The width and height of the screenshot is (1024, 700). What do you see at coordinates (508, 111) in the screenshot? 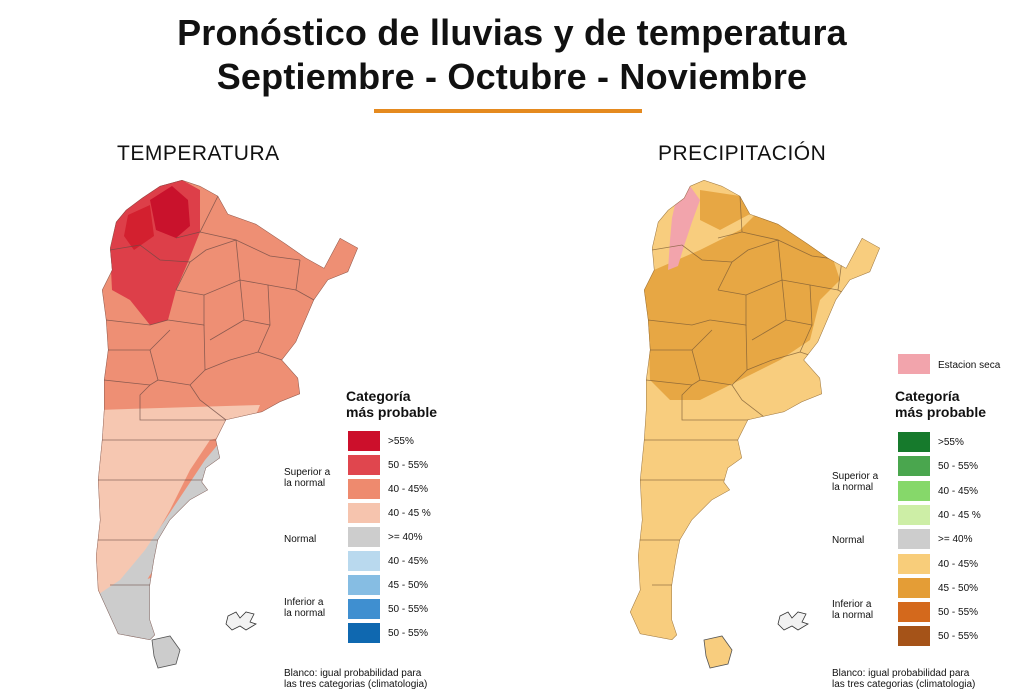
I see `title-divider` at bounding box center [508, 111].